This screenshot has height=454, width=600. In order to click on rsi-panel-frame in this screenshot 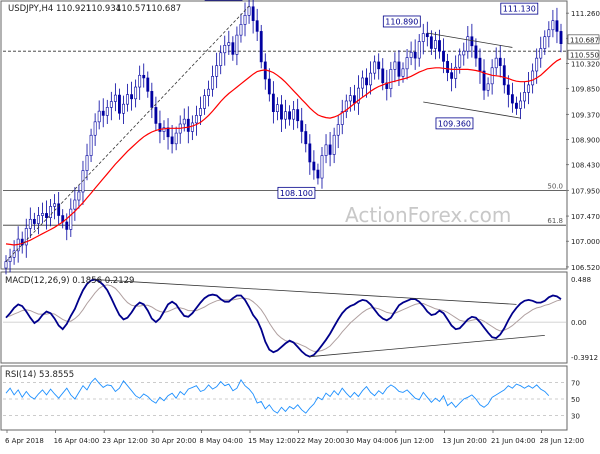, I will do `click(284, 398)`.